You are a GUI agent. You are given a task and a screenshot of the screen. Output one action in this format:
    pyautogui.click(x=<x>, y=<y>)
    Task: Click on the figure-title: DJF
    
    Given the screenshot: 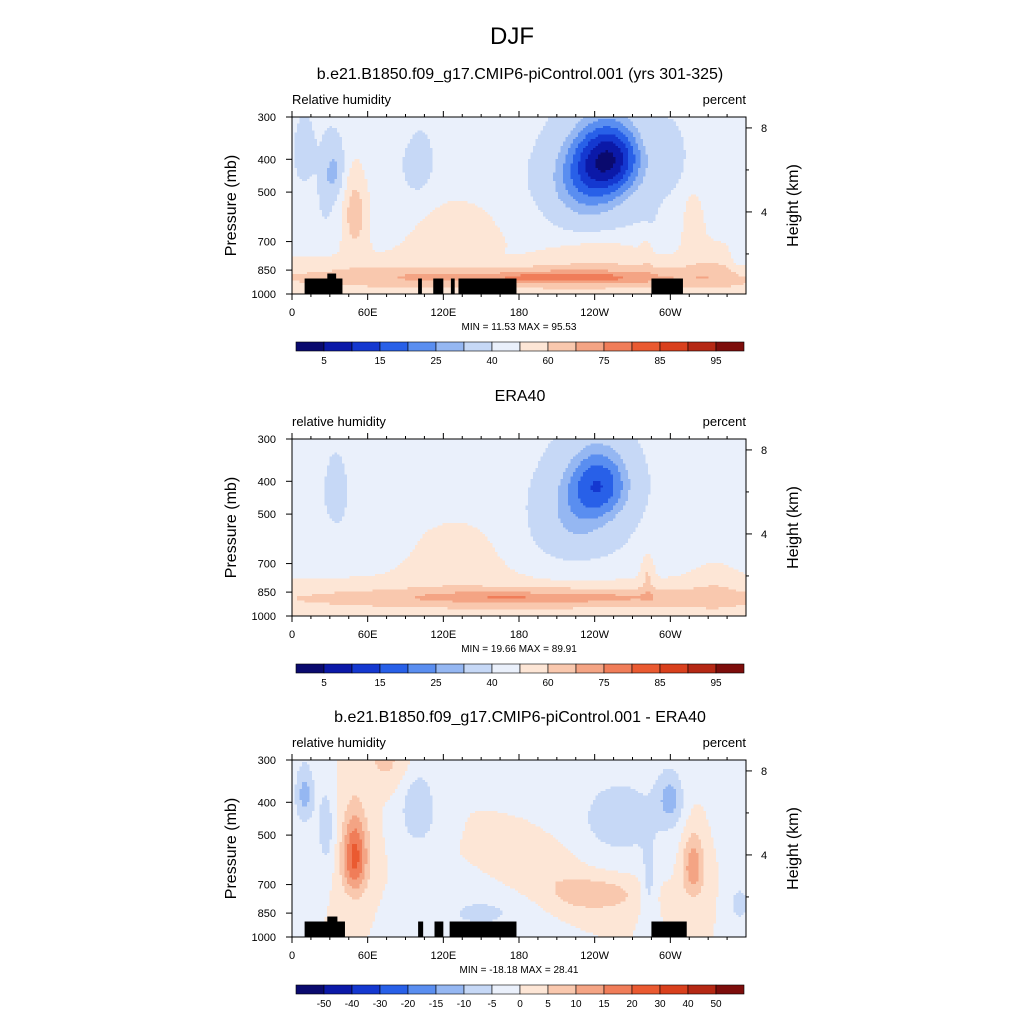 What is the action you would take?
    pyautogui.click(x=512, y=36)
    